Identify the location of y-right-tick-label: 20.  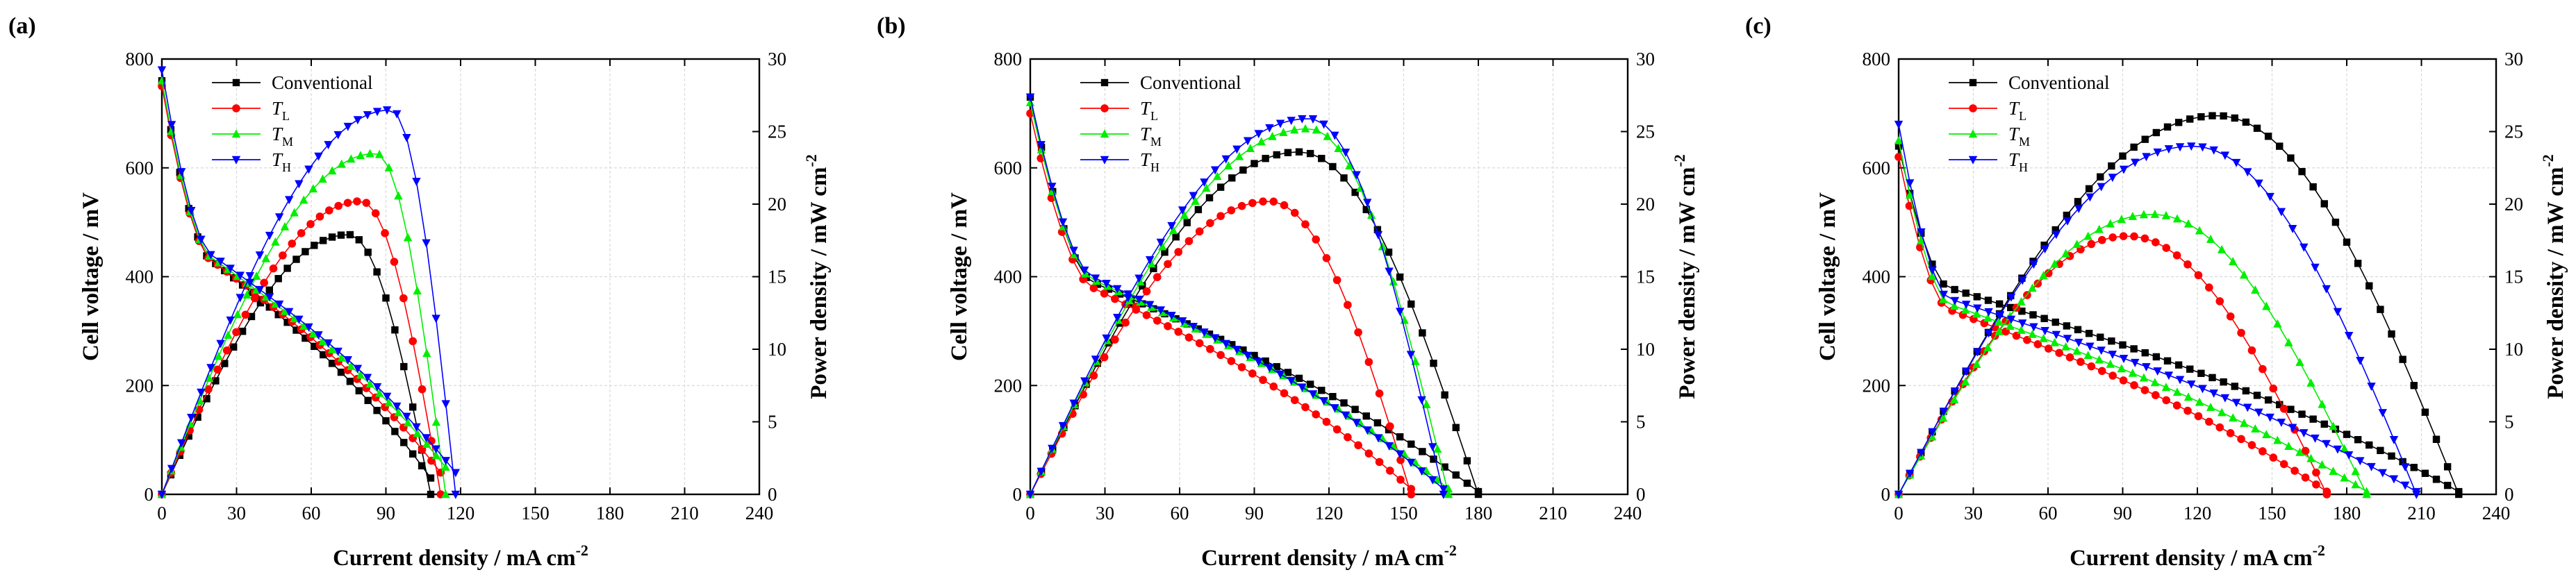
(2513, 205).